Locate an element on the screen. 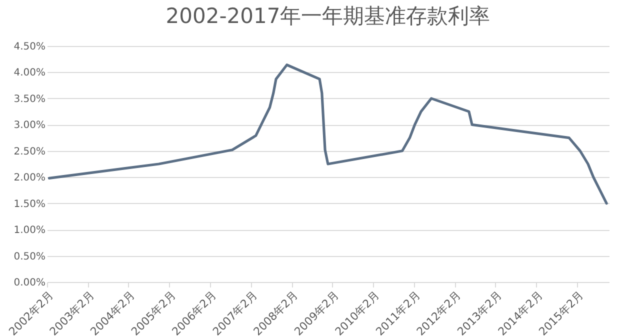 This screenshot has width=640, height=336. y-tick-label: 3.00% is located at coordinates (30, 126).